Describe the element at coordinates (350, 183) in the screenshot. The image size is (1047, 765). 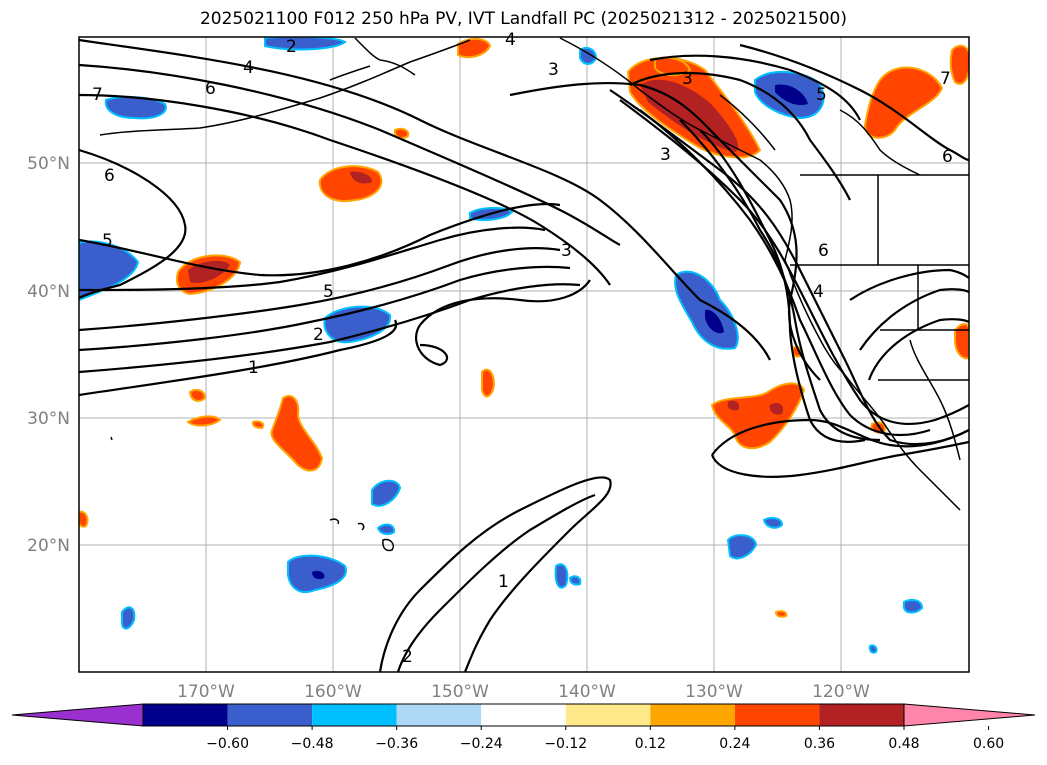
I see `positive-anomaly-central` at that location.